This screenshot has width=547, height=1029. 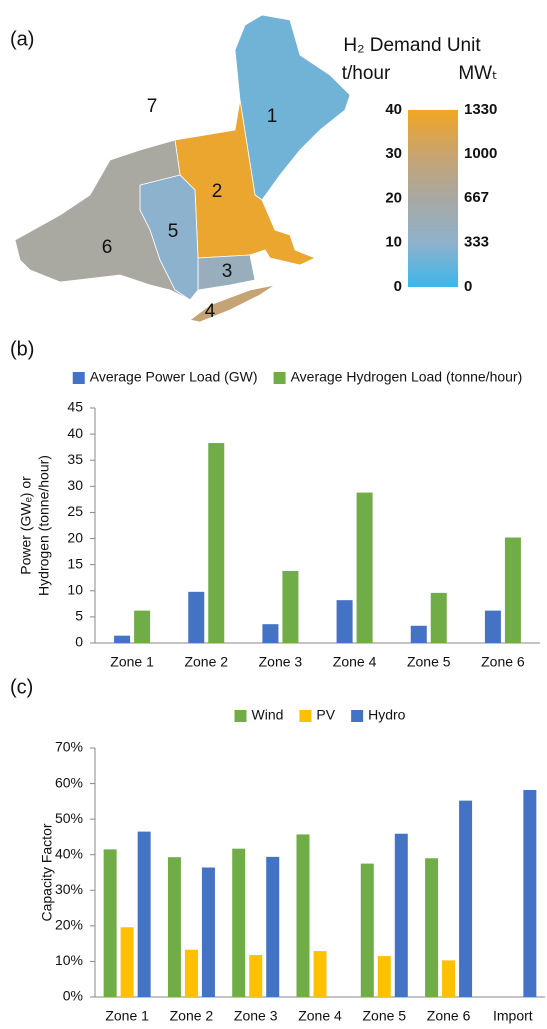 What do you see at coordinates (69, 925) in the screenshot?
I see `y-tick-label: 20%` at bounding box center [69, 925].